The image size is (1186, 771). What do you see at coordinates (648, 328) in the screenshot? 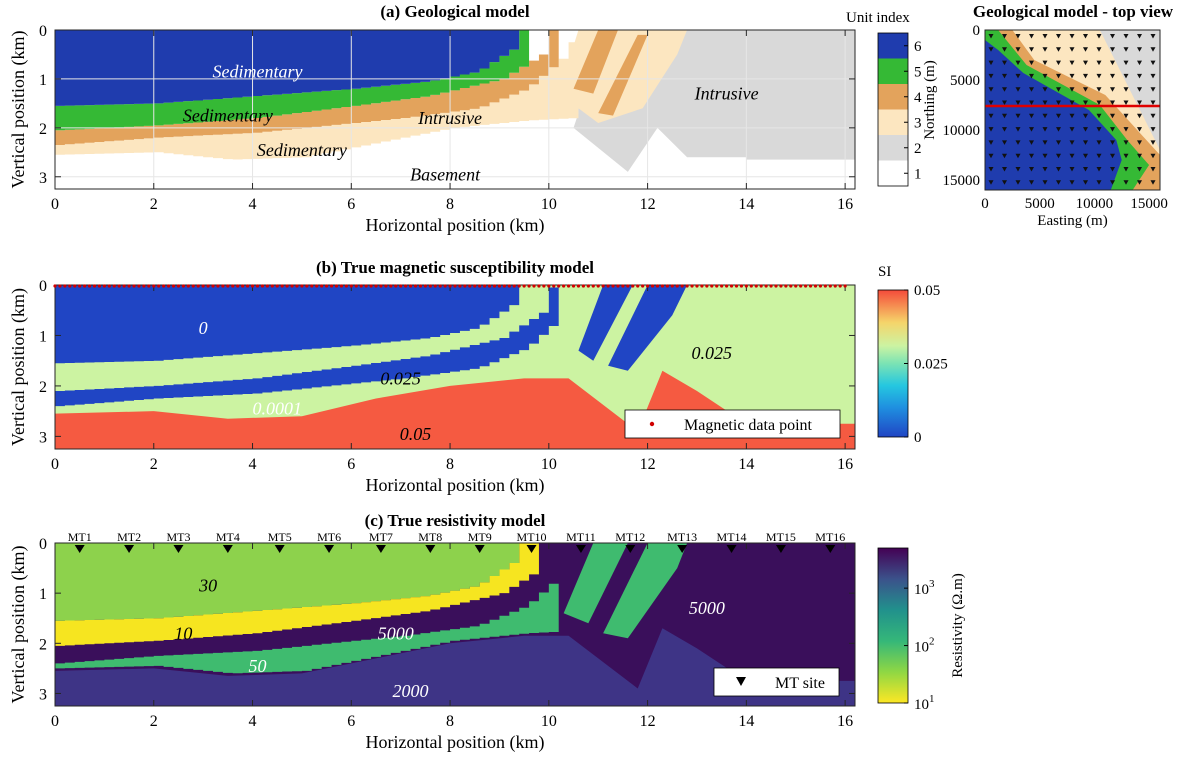
I see `susceptibility-sliver` at bounding box center [648, 328].